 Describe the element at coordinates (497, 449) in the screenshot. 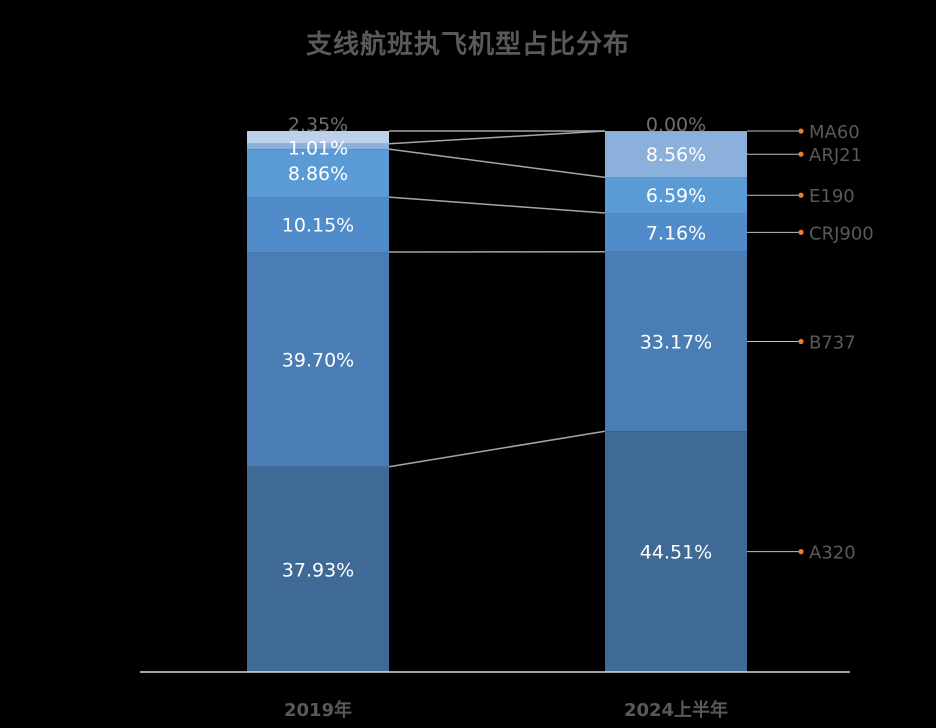

I see `connector-line-a320` at that location.